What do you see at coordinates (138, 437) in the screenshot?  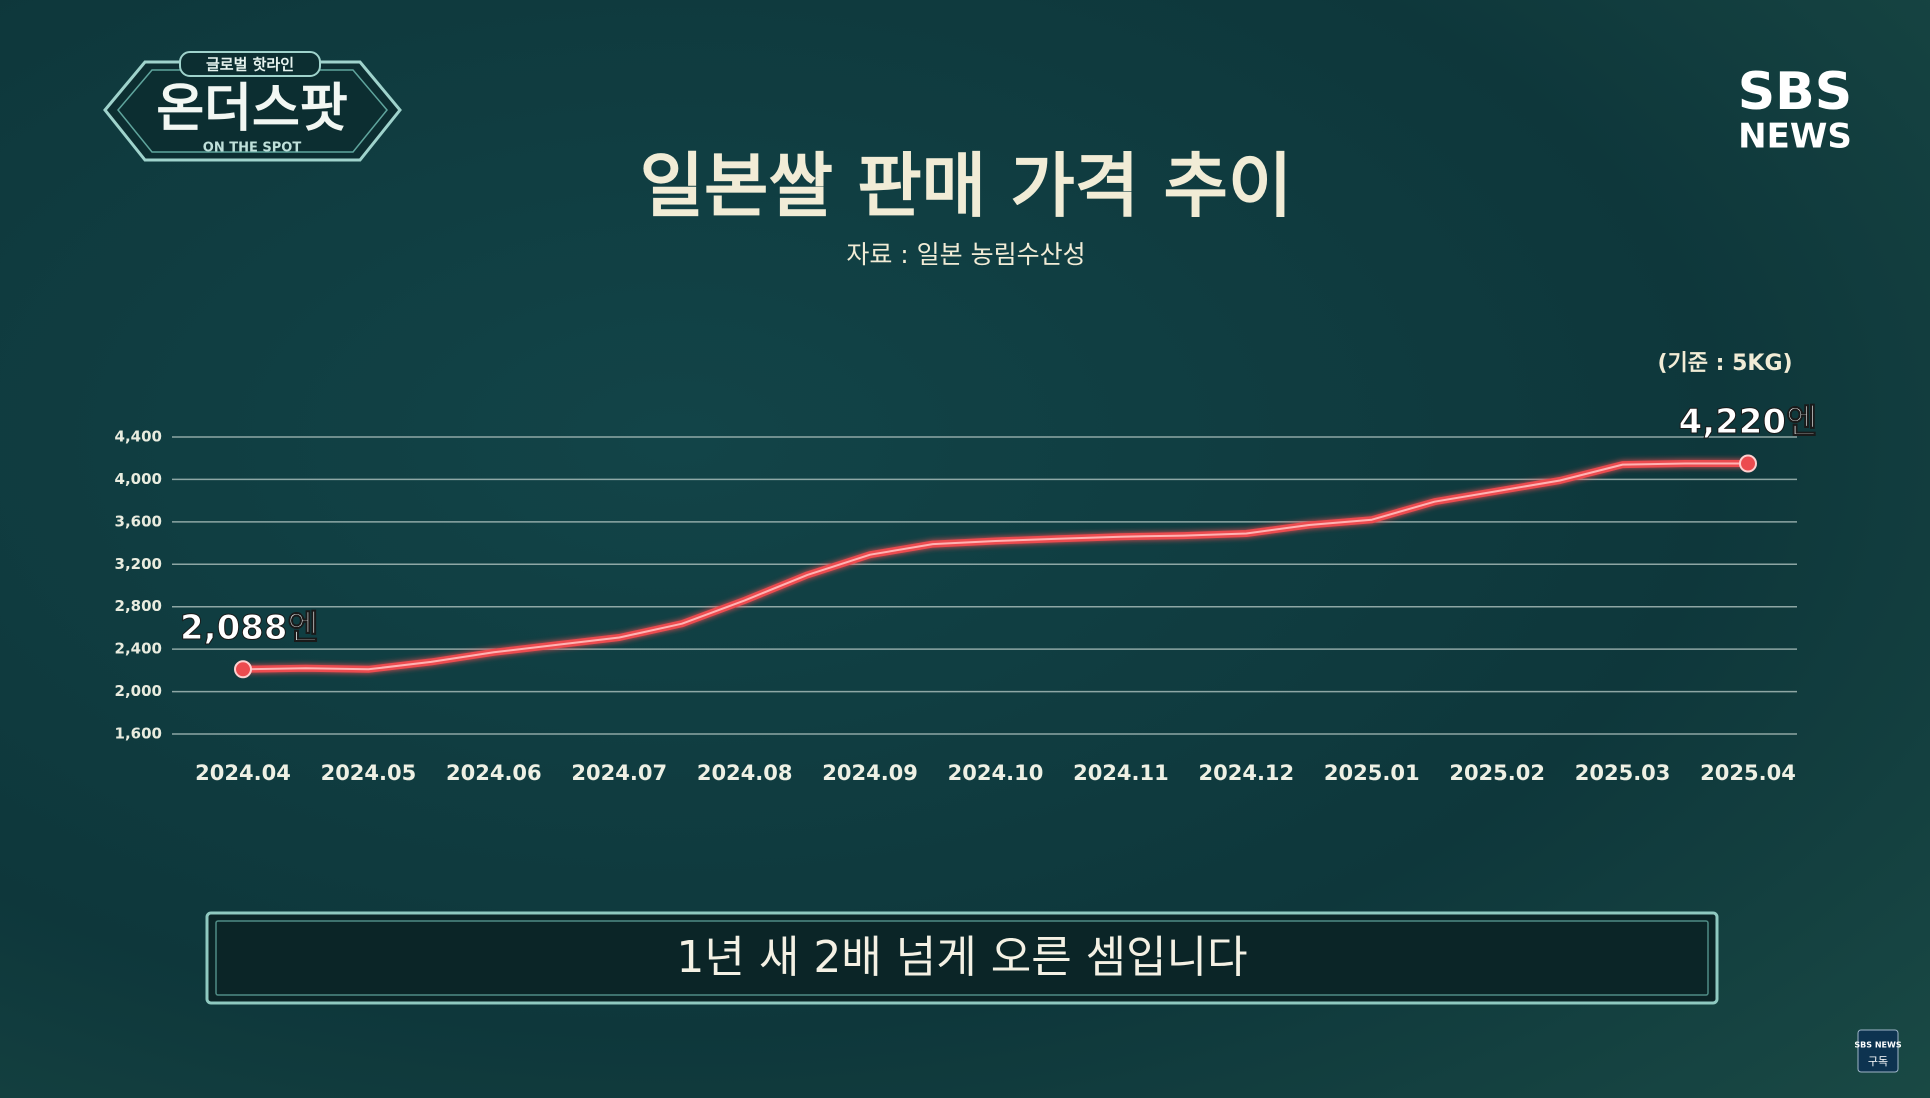 I see `y-tick-label: 4,400` at bounding box center [138, 437].